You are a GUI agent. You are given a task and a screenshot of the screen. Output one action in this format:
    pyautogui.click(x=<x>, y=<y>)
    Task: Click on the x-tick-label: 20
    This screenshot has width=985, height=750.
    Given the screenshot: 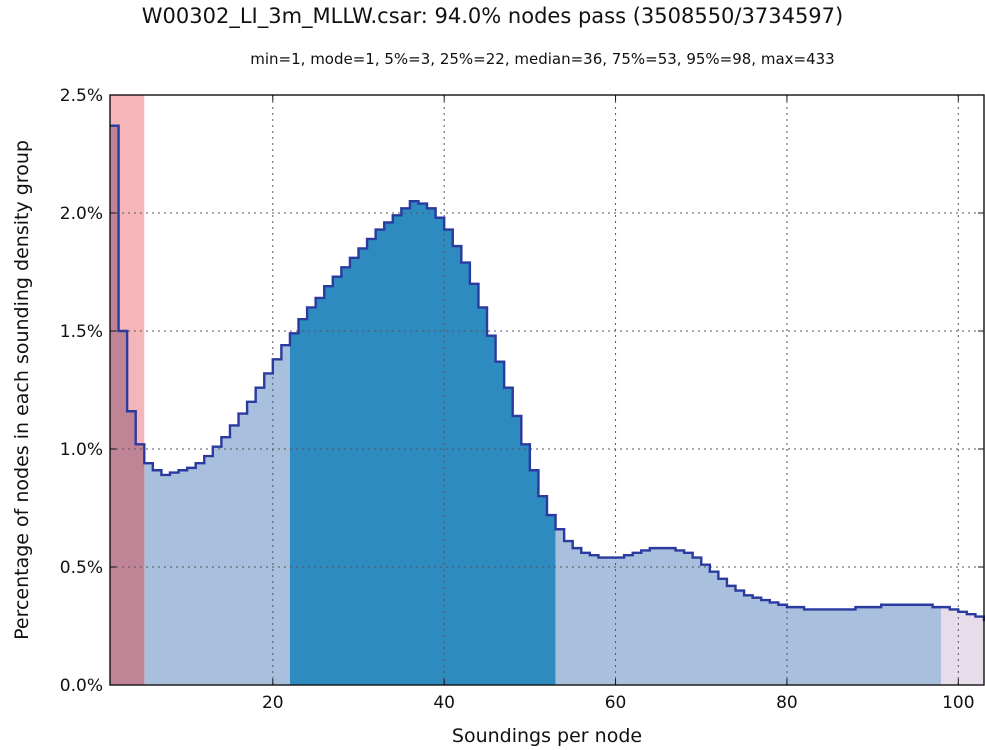 What is the action you would take?
    pyautogui.click(x=273, y=703)
    